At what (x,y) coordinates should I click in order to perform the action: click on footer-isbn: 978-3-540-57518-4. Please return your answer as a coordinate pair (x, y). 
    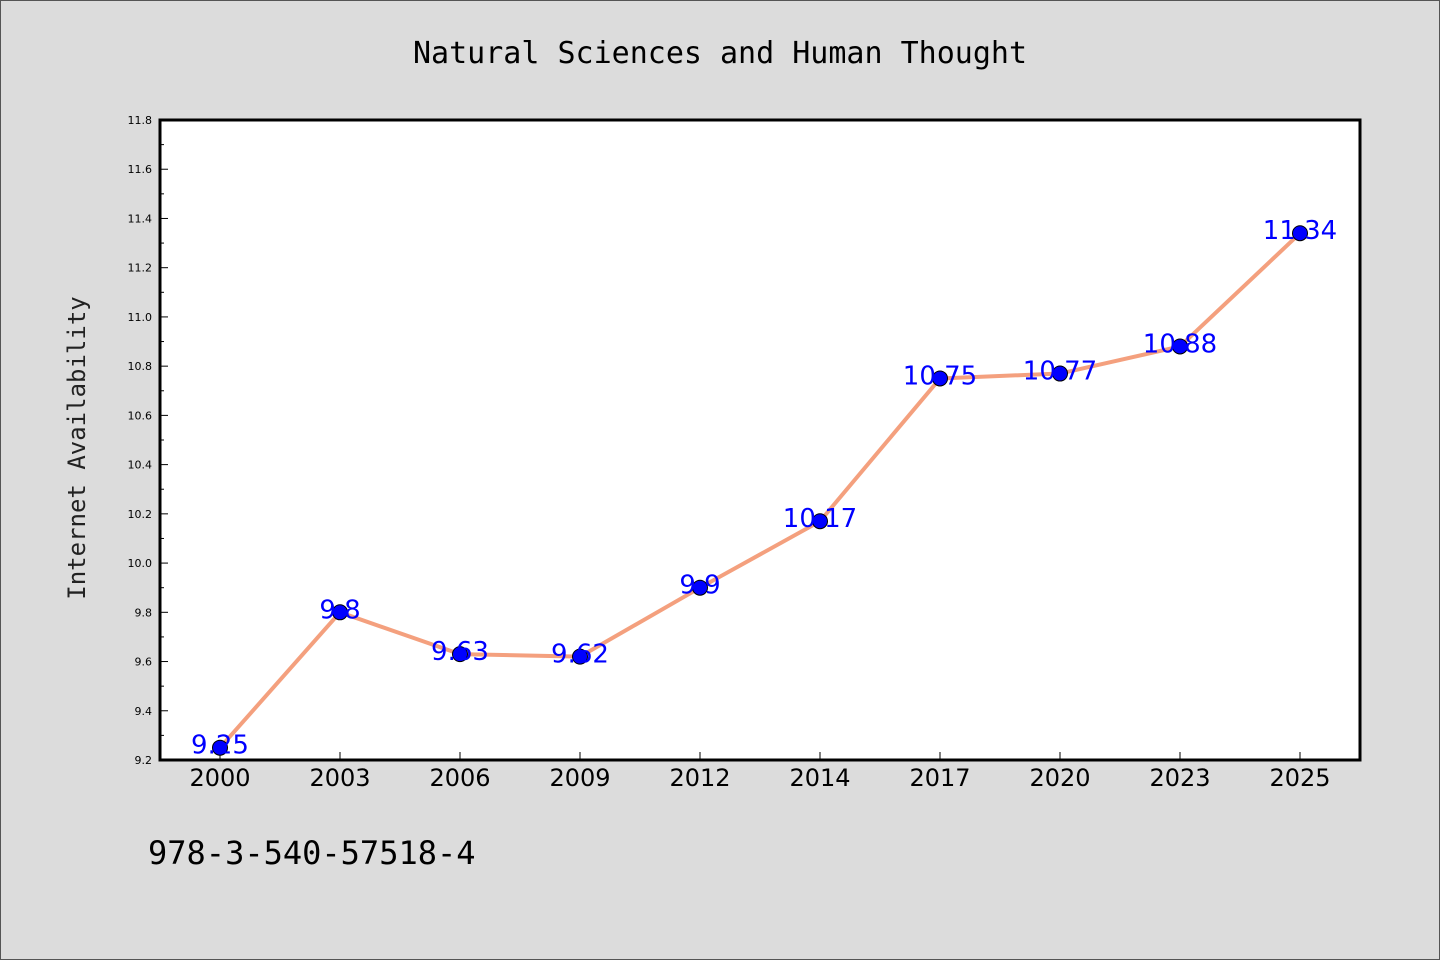
    Looking at the image, I should click on (312, 853).